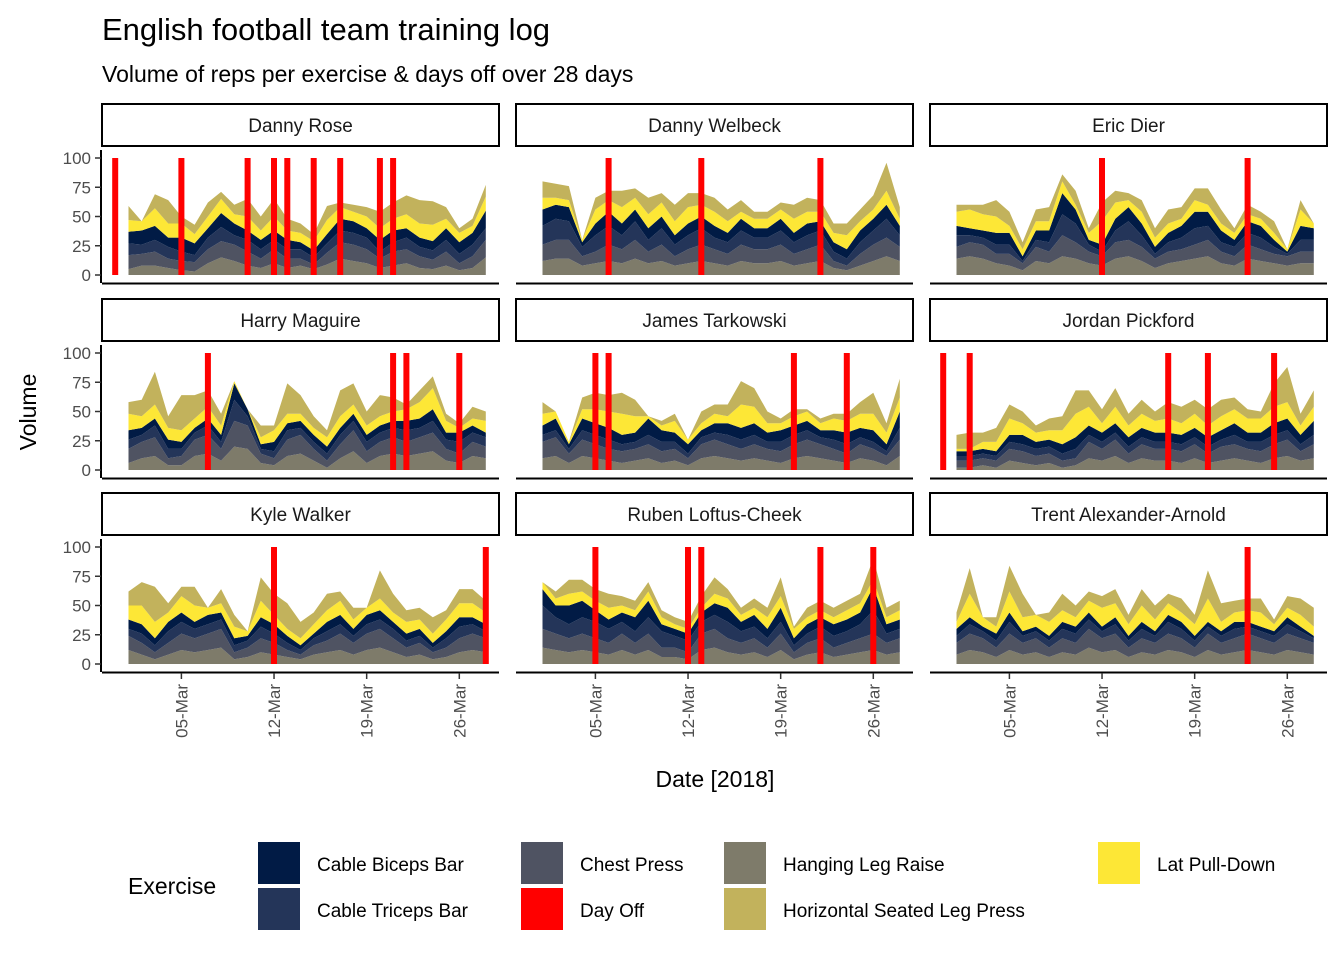  I want to click on legend-swatch-horizontal-seated-leg-press, so click(745, 909).